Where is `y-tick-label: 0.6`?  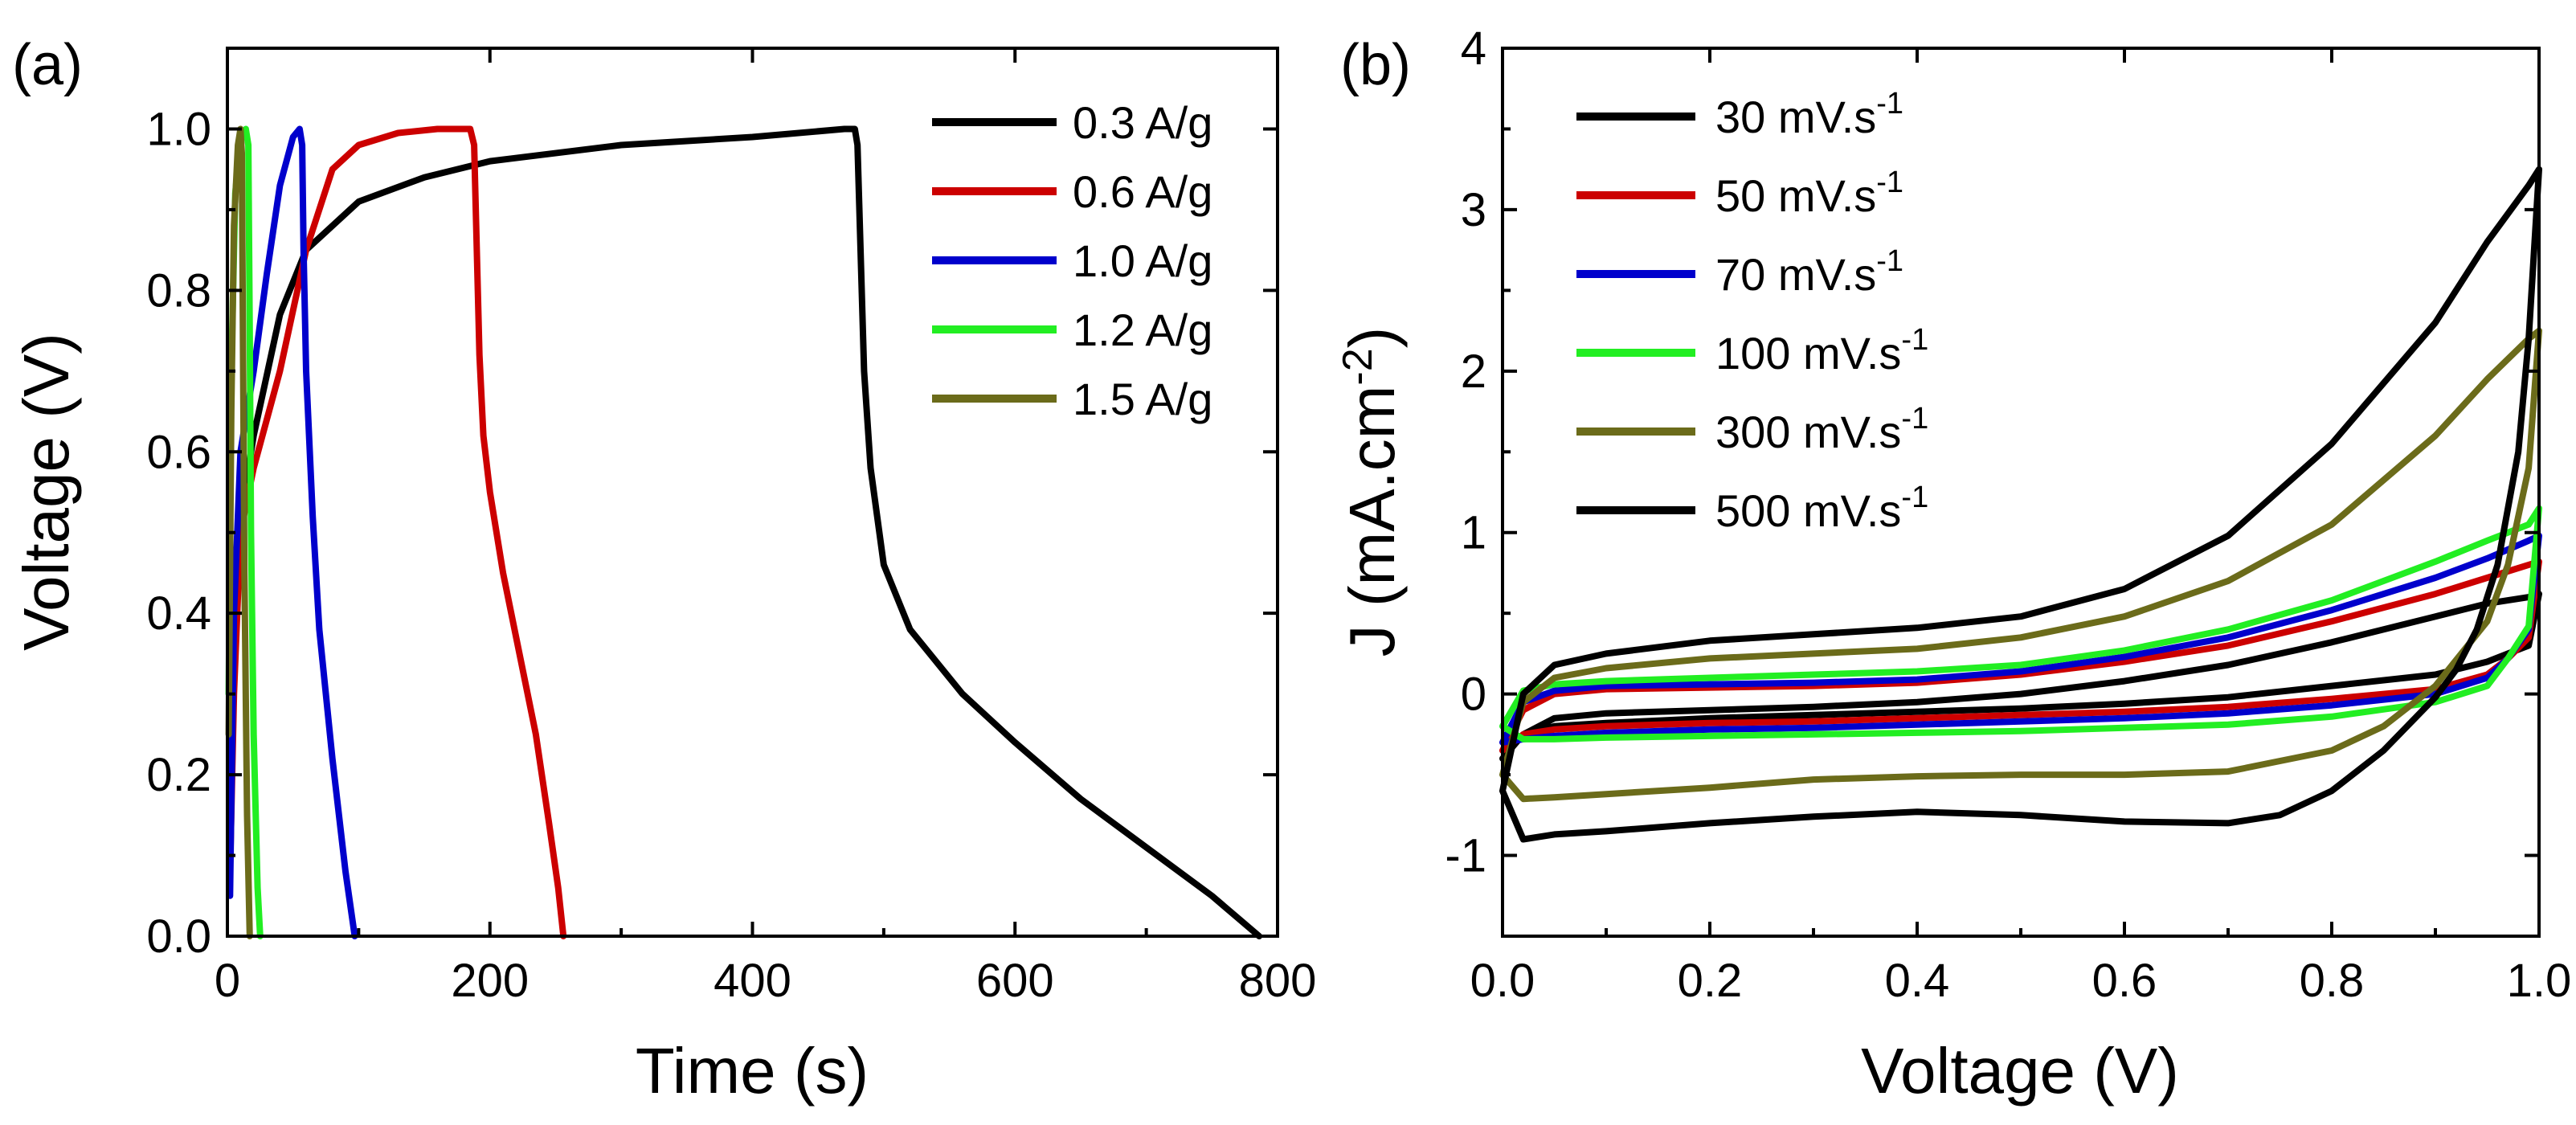 y-tick-label: 0.6 is located at coordinates (178, 452).